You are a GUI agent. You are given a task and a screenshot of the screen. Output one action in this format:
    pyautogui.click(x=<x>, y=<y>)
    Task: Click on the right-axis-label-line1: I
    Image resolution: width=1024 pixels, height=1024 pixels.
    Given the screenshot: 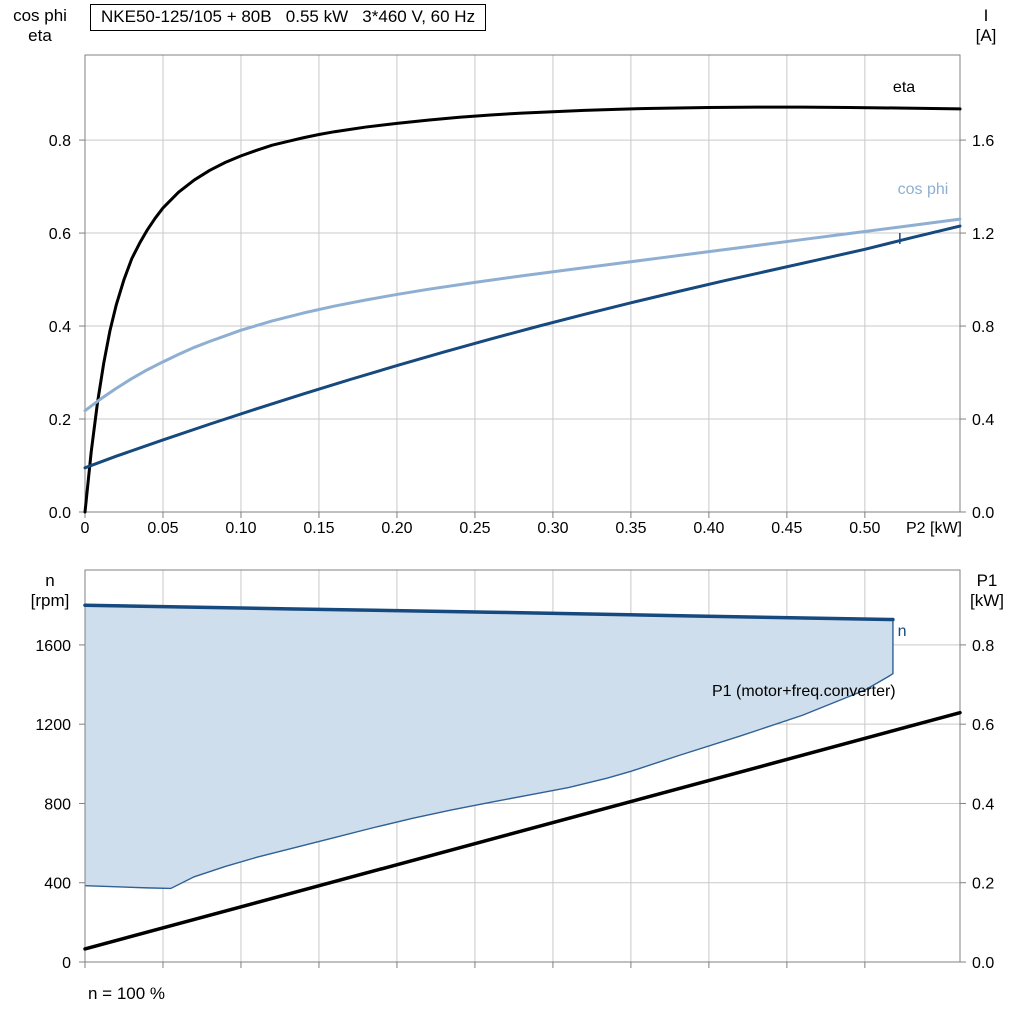 What is the action you would take?
    pyautogui.click(x=986, y=15)
    